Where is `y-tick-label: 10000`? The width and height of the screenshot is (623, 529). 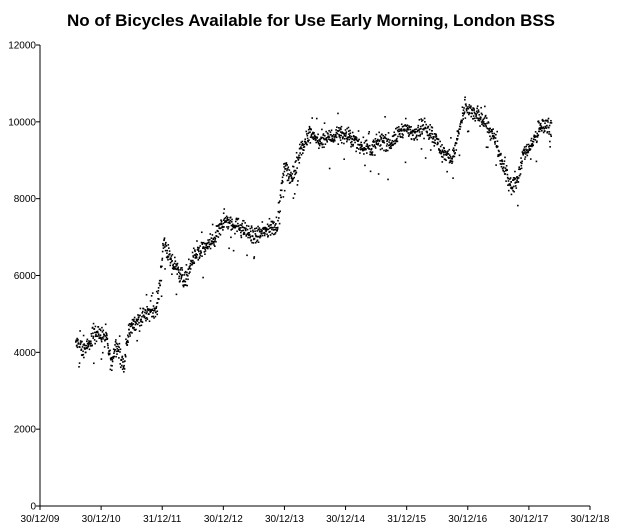
y-tick-label: 10000 is located at coordinates (22, 122).